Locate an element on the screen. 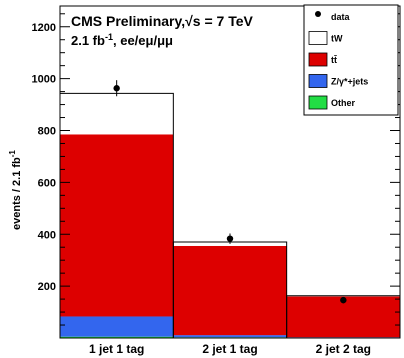 The image size is (404, 358). y-axis-label-sup: -1 is located at coordinates (12, 154).